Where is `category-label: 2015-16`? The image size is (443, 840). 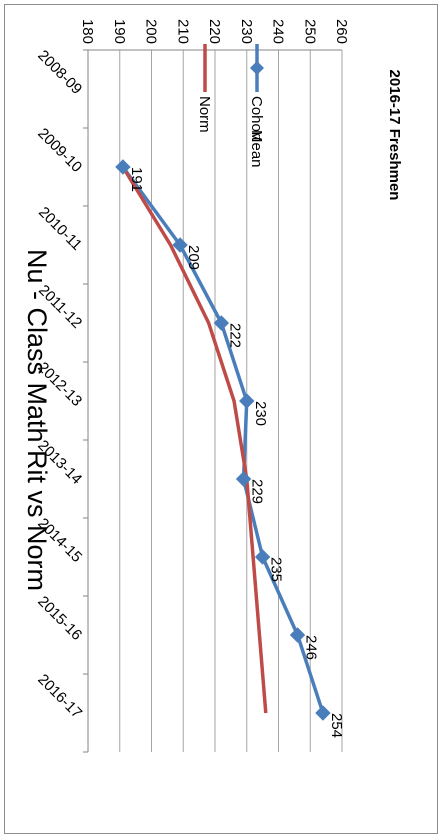 category-label: 2015-16 is located at coordinates (59, 618).